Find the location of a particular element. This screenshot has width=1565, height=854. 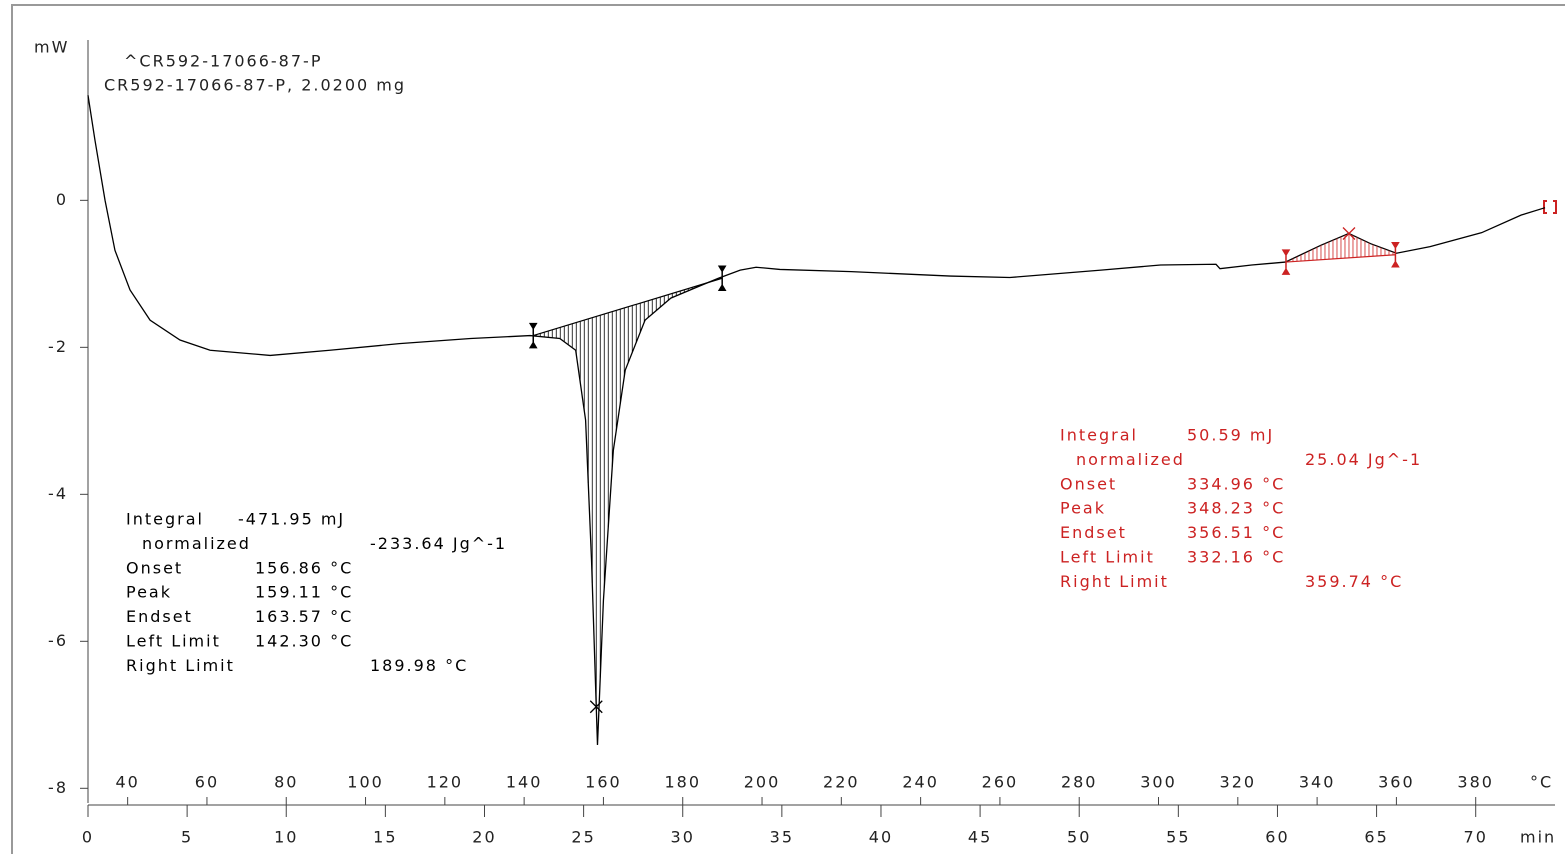

x-tick-label: 15 is located at coordinates (385, 837).